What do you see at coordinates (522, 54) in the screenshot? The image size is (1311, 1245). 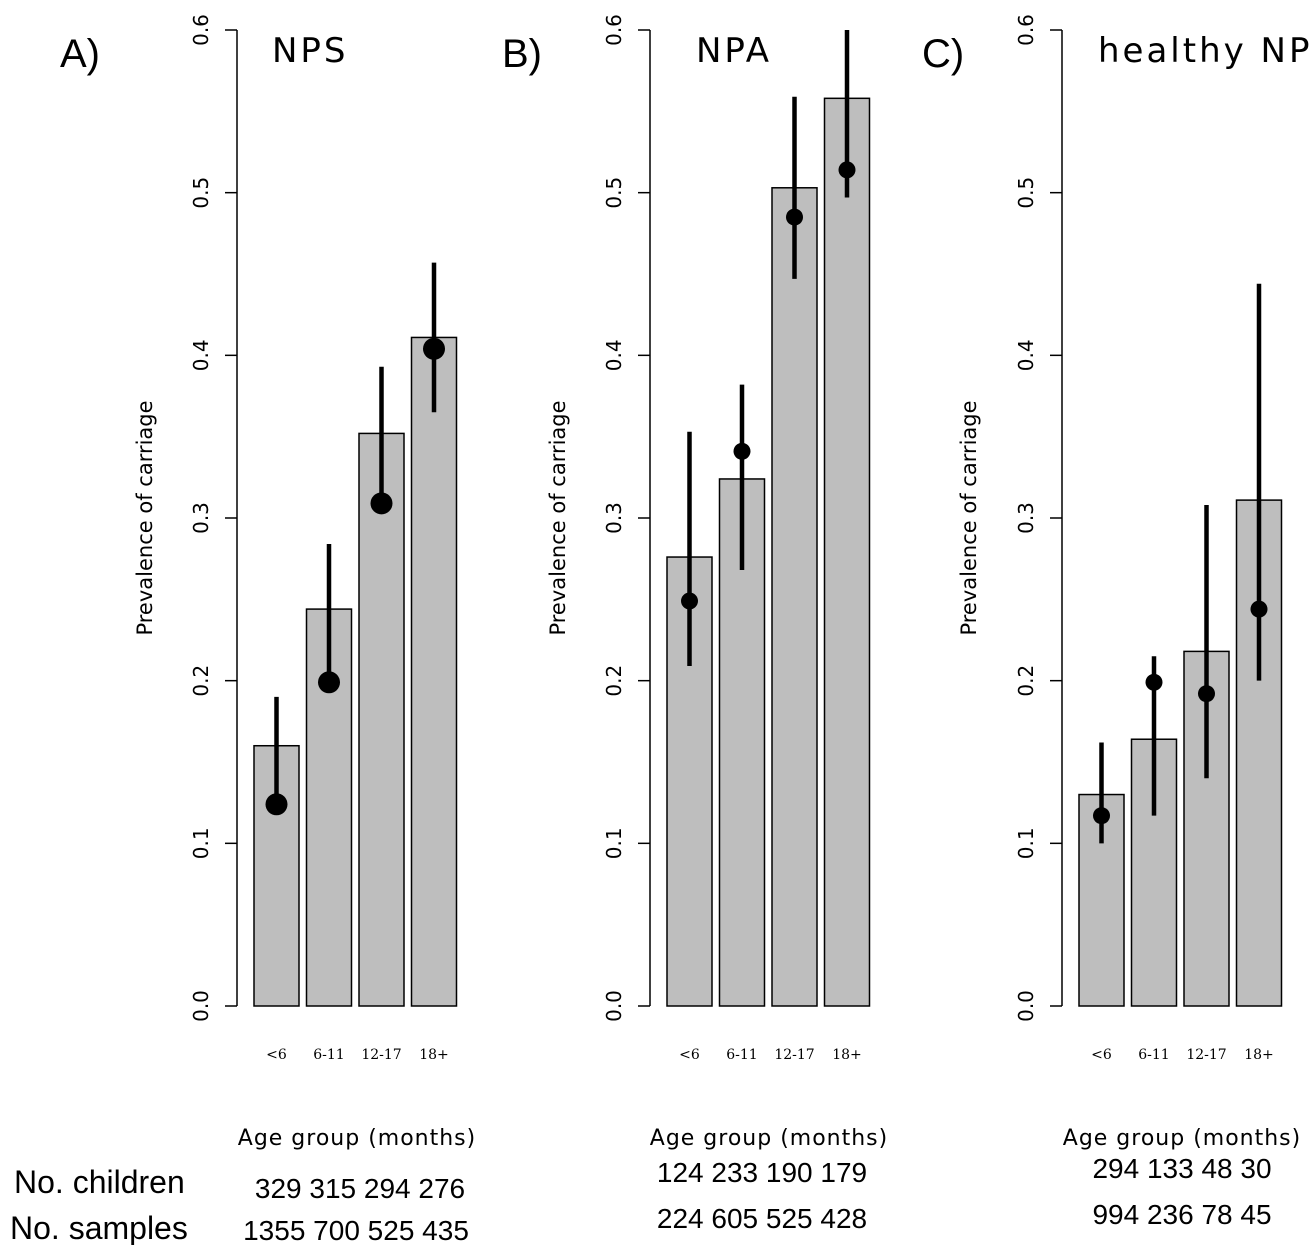 I see `panel-letter: B)` at bounding box center [522, 54].